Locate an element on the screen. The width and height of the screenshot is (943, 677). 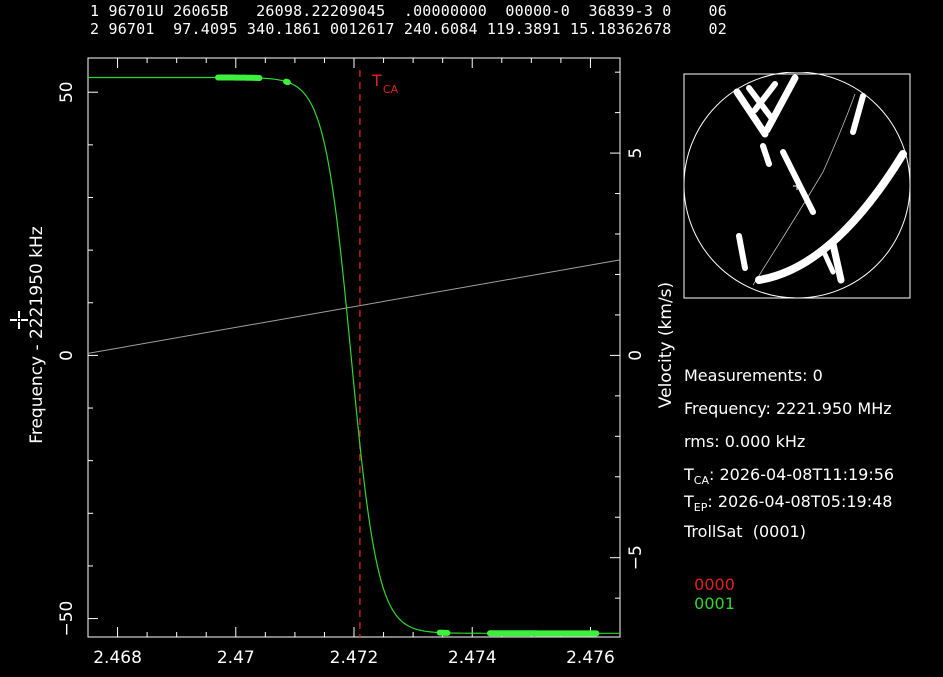
tca-readout: TCA: 2026-04-08T11:19:56 is located at coordinates (789, 476).